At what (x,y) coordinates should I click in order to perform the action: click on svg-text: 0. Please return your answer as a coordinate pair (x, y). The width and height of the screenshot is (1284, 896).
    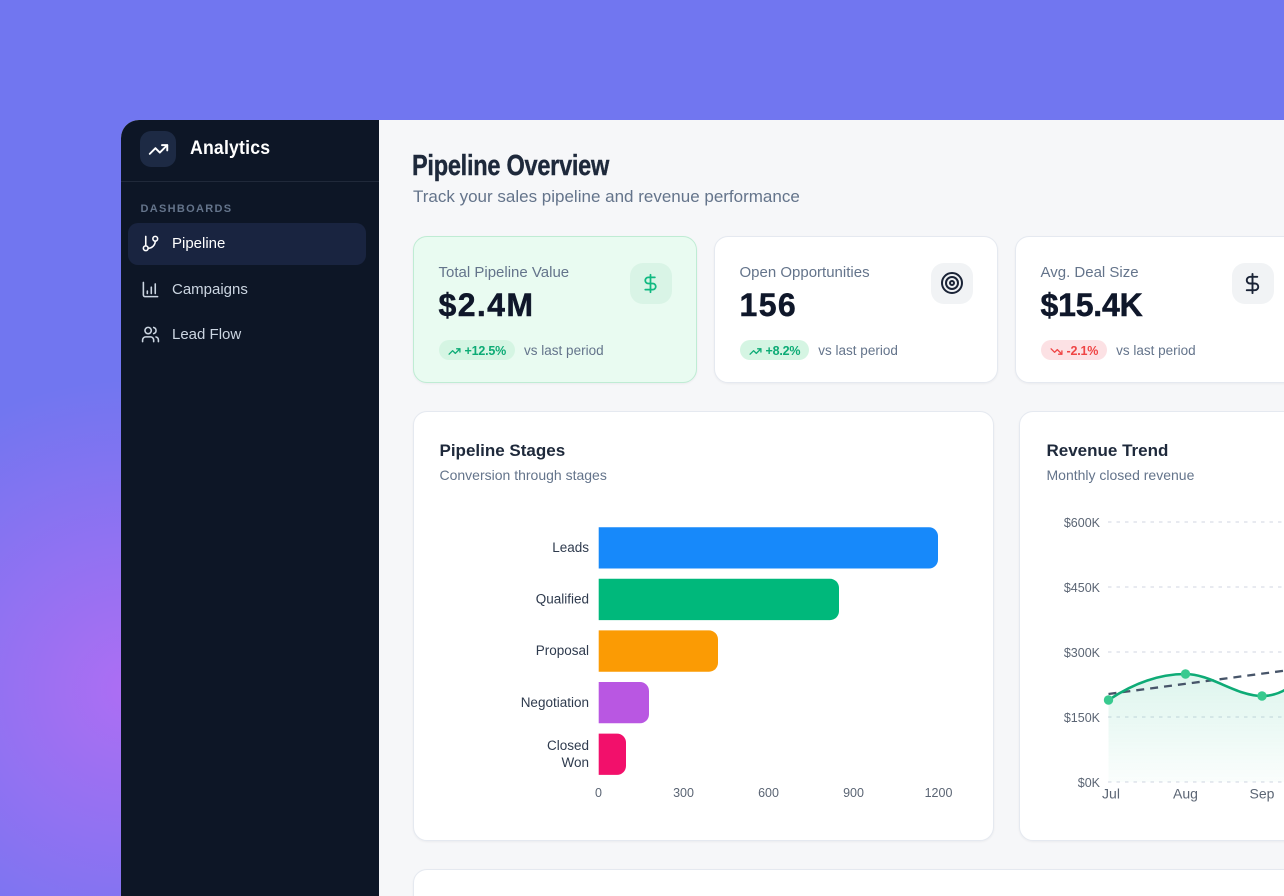
    Looking at the image, I should click on (598, 793).